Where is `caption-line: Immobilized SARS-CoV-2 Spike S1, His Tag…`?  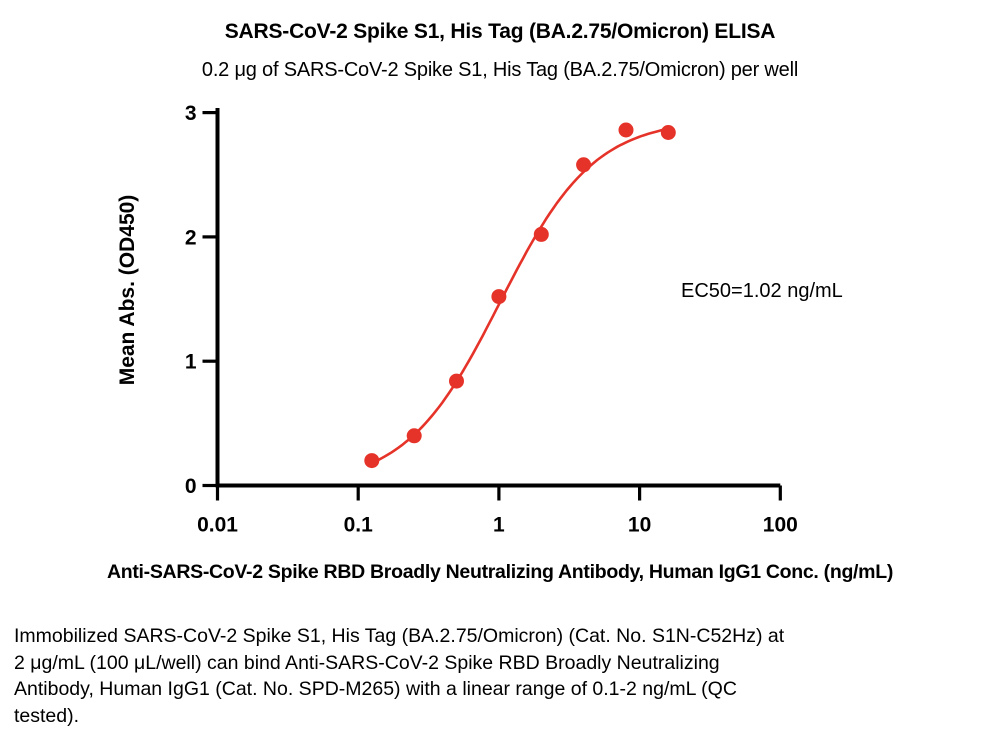
caption-line: Immobilized SARS-CoV-2 Spike S1, His Tag… is located at coordinates (399, 636).